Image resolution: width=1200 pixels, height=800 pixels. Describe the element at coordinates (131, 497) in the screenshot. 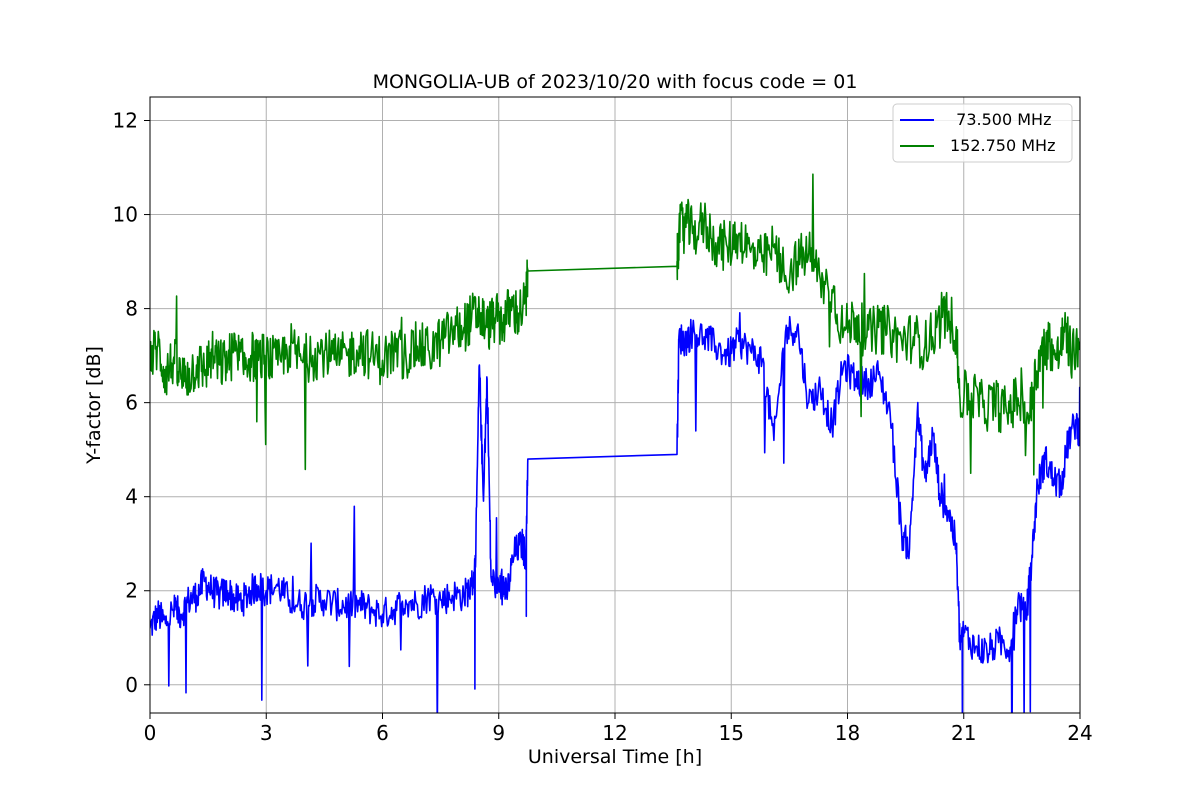

I see `y-tick-label: 4` at that location.